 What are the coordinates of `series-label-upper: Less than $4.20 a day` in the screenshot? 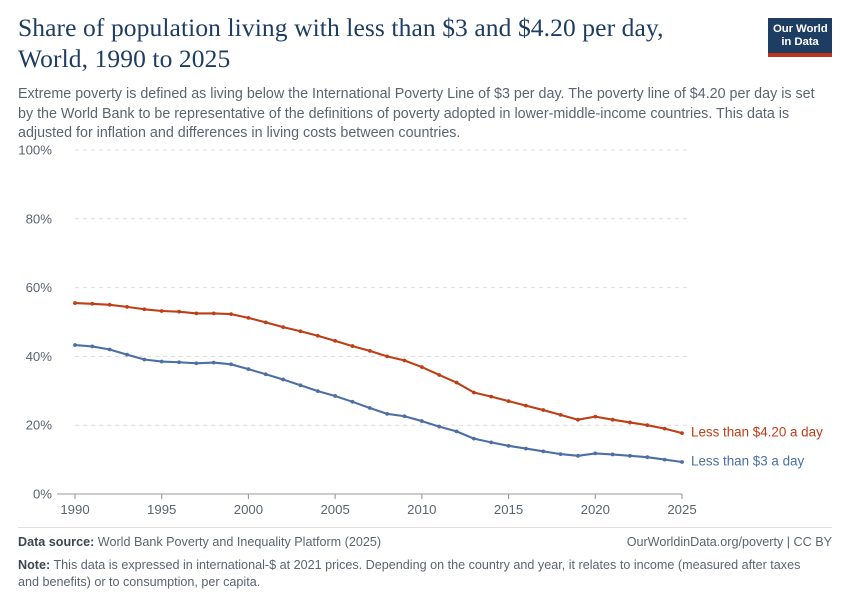 It's located at (757, 432).